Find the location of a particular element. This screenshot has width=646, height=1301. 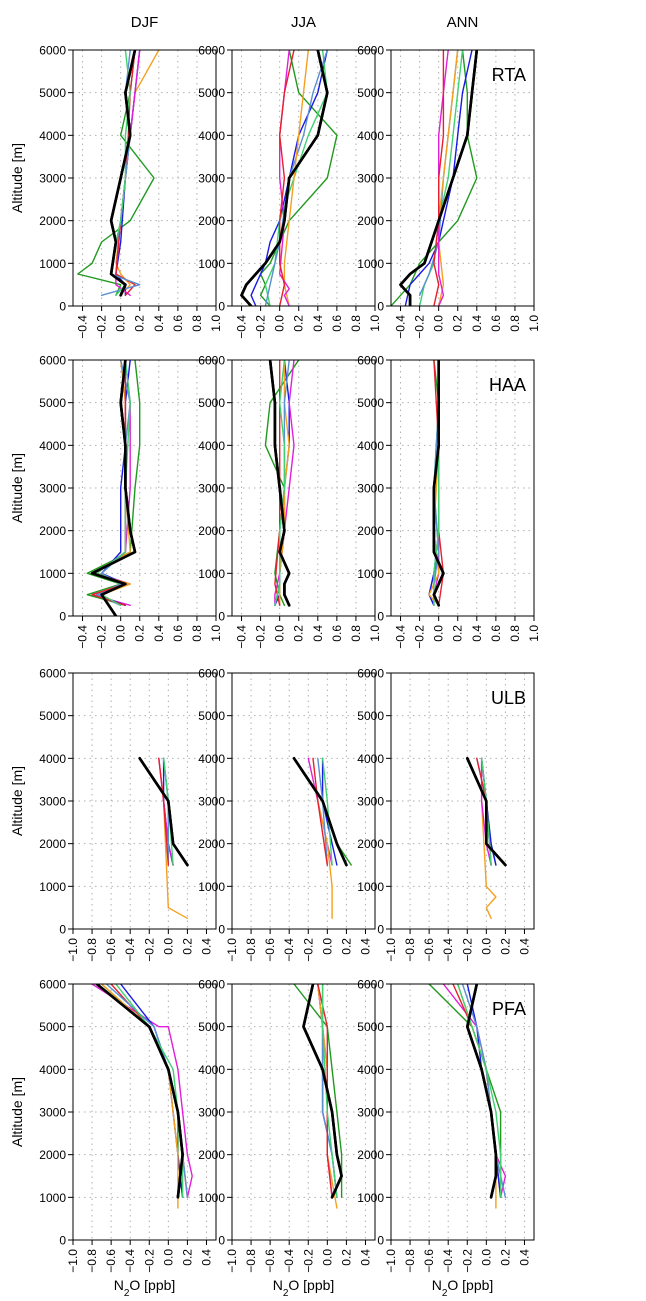

y-axis-label: Altitude [m] is located at coordinates (17, 178).